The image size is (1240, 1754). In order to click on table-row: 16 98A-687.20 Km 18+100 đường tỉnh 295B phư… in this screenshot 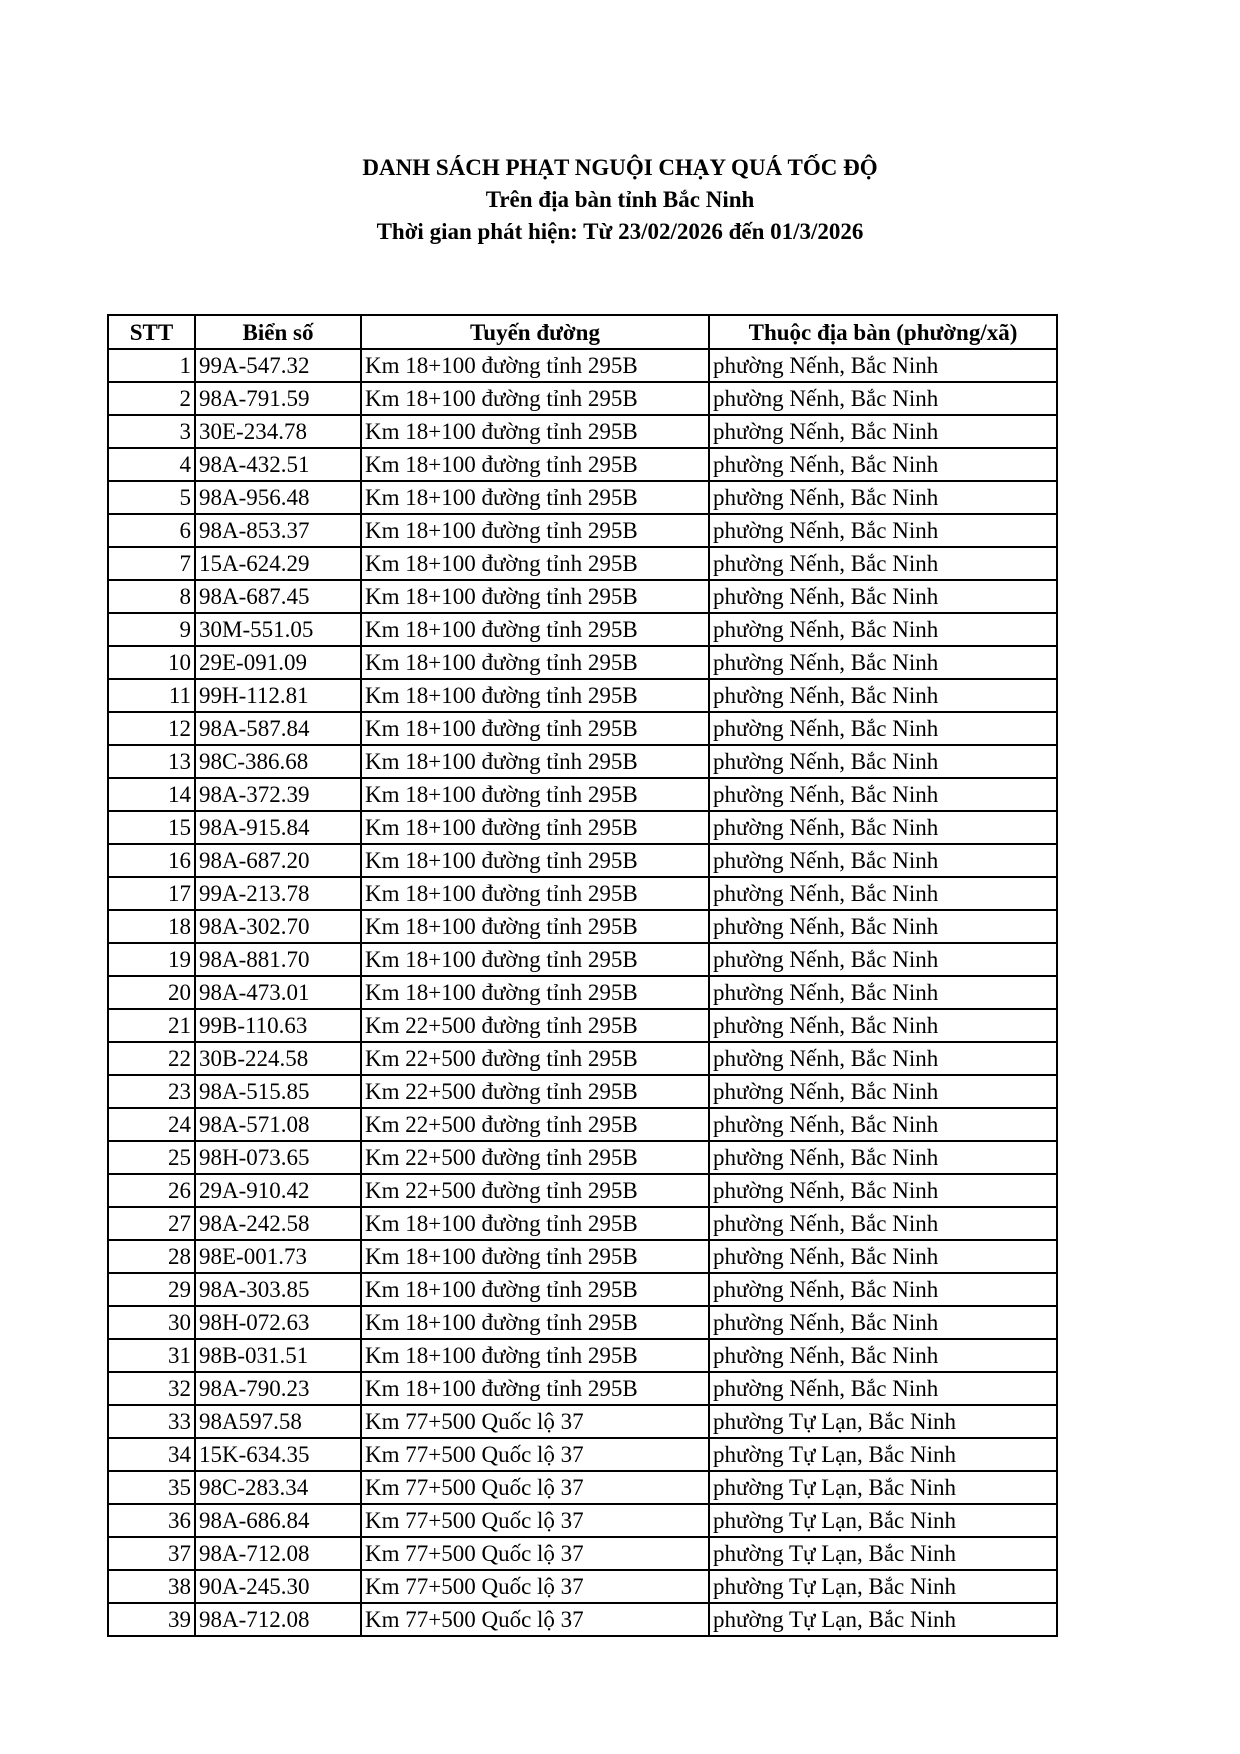, I will do `click(582, 860)`.